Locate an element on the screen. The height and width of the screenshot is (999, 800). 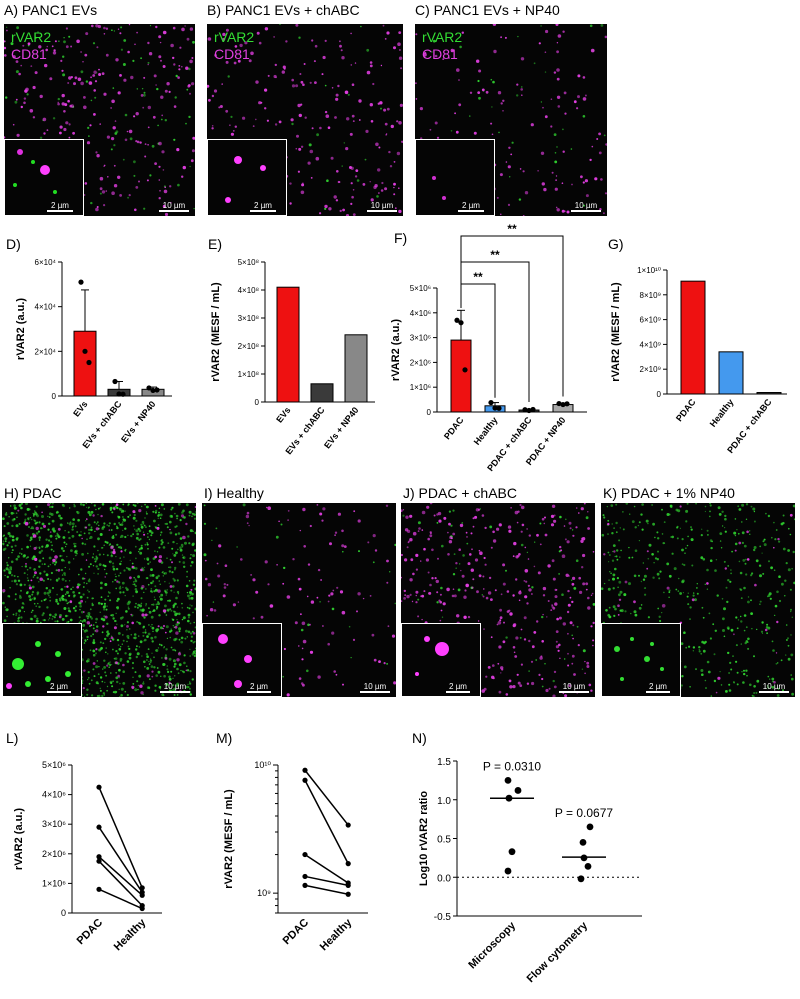
y-tick-label: 1.5 is located at coordinates (444, 762).